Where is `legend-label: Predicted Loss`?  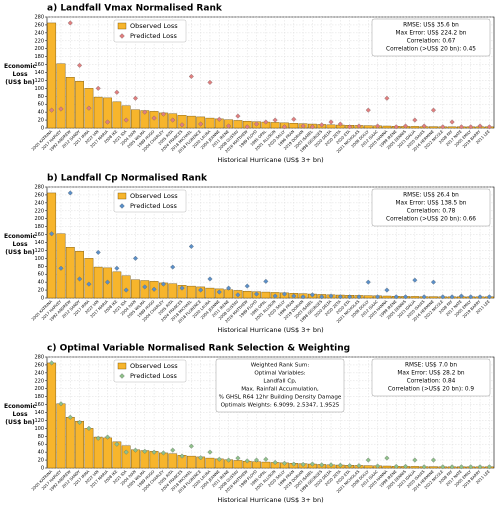 legend-label: Predicted Loss is located at coordinates (153, 36).